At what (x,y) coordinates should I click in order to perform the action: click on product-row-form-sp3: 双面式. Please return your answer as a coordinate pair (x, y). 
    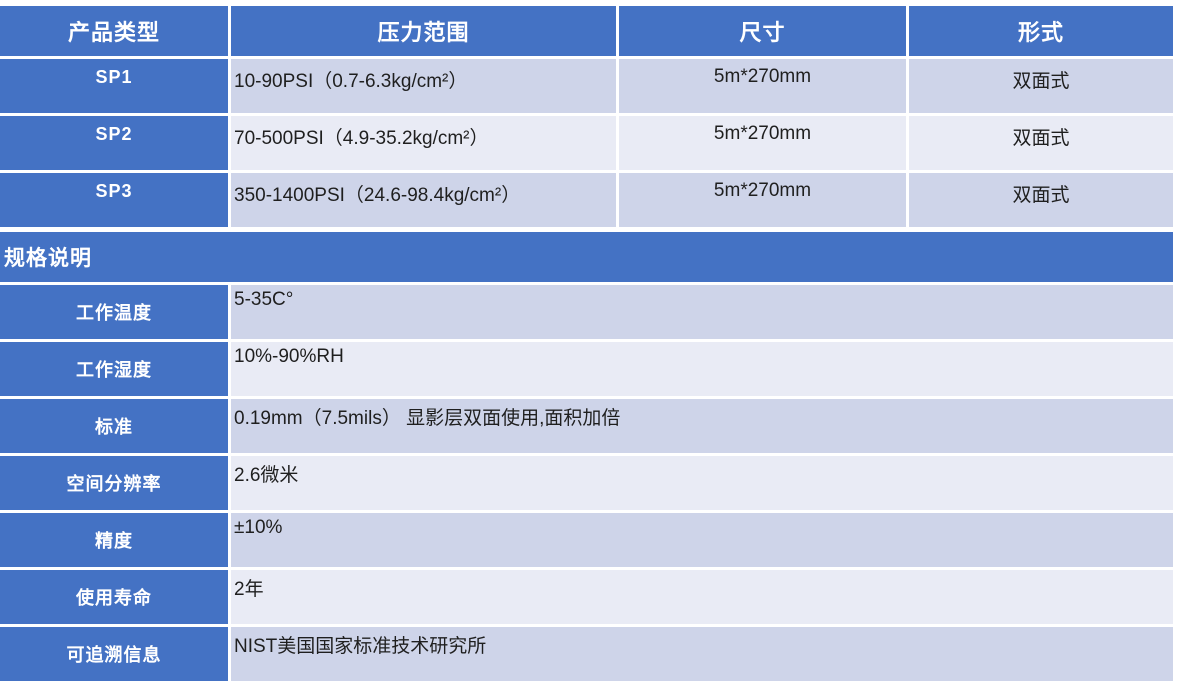
    Looking at the image, I should click on (1041, 200).